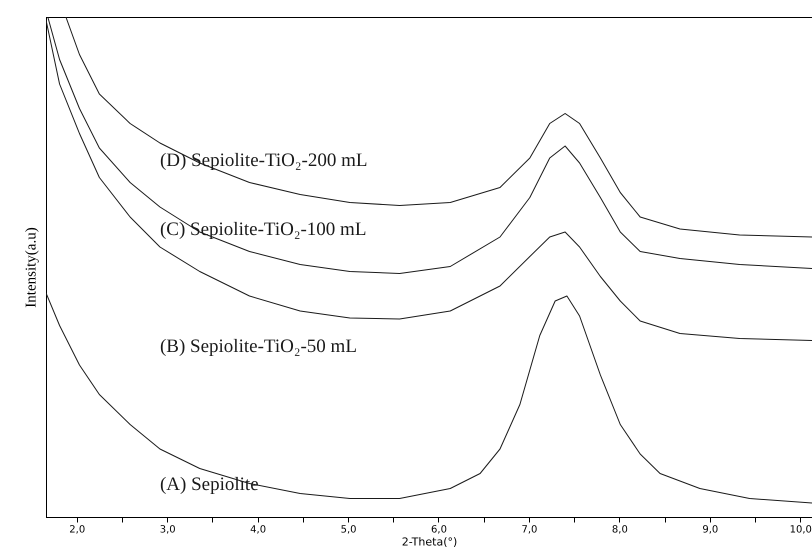 The image size is (812, 553). Describe the element at coordinates (32, 267) in the screenshot. I see `y-axis-title: Intensity(a.u)` at that location.